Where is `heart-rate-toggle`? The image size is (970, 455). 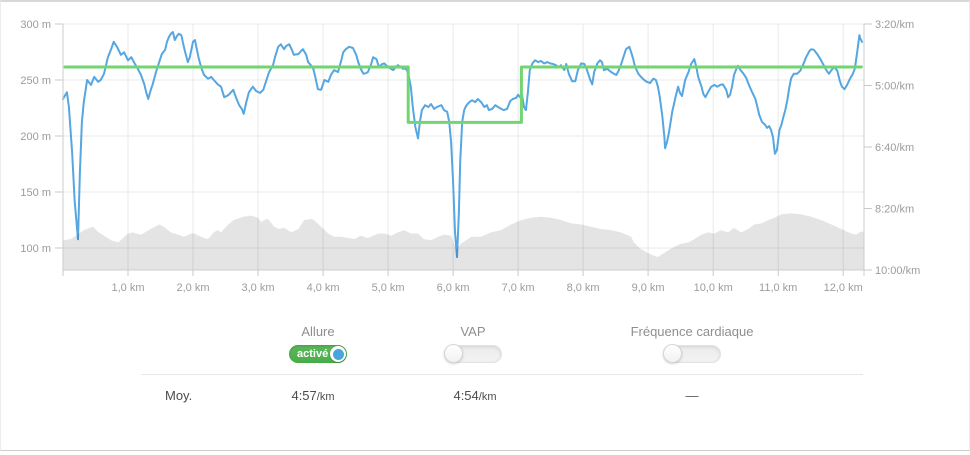
heart-rate-toggle is located at coordinates (692, 353).